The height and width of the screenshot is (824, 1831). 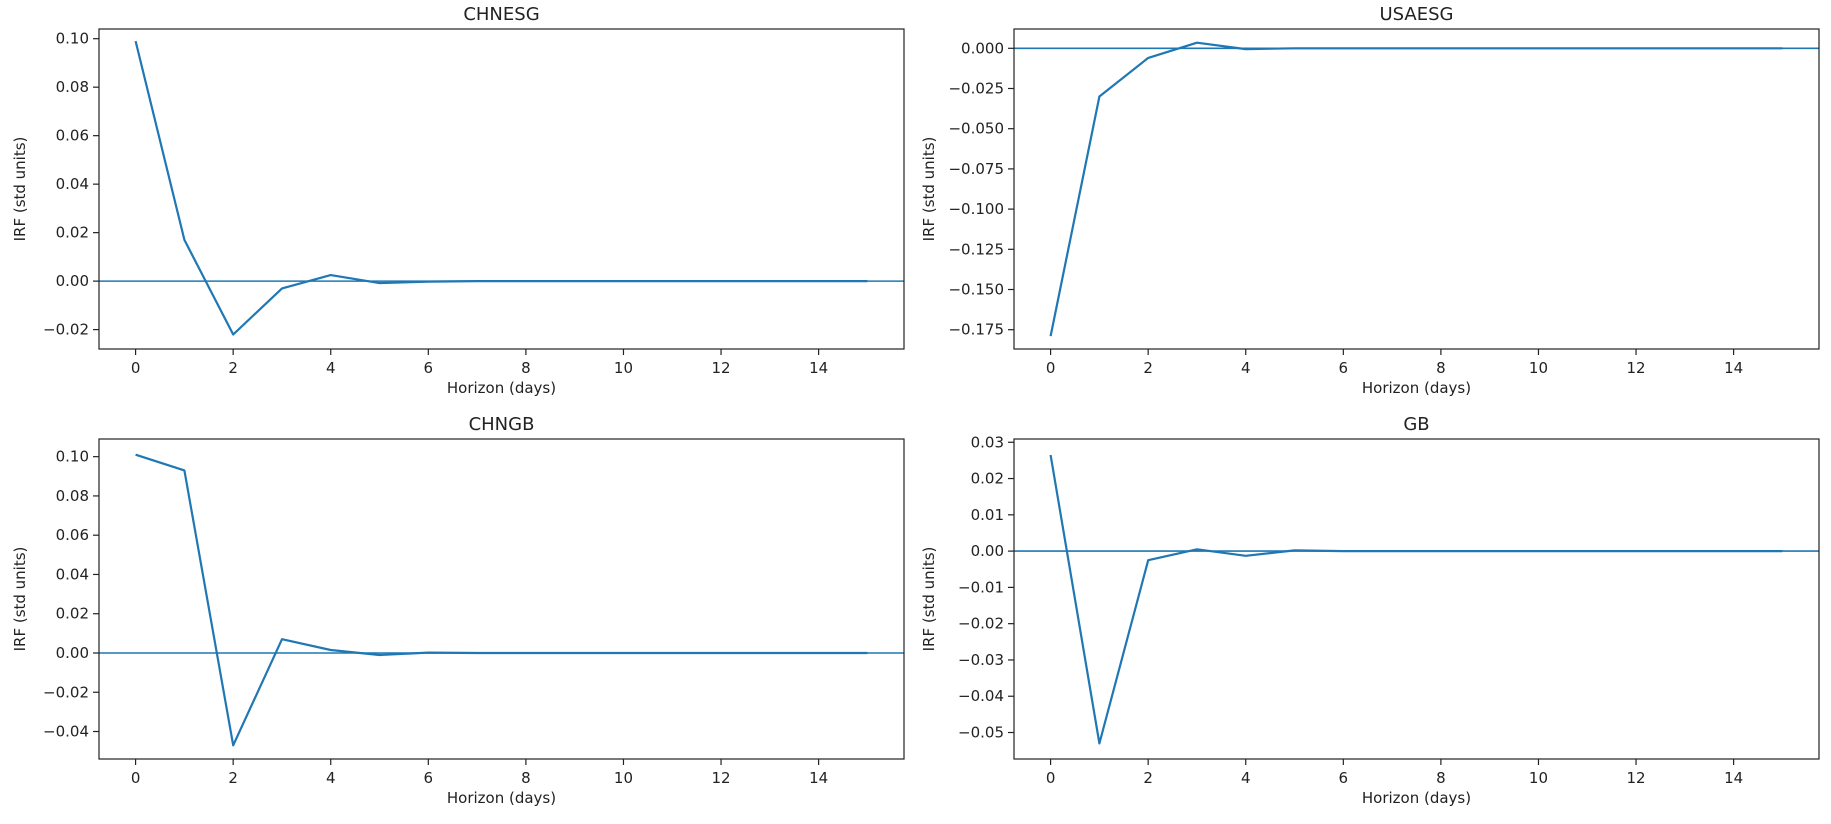 What do you see at coordinates (976, 88) in the screenshot?
I see `y-tick-label: −0.025` at bounding box center [976, 88].